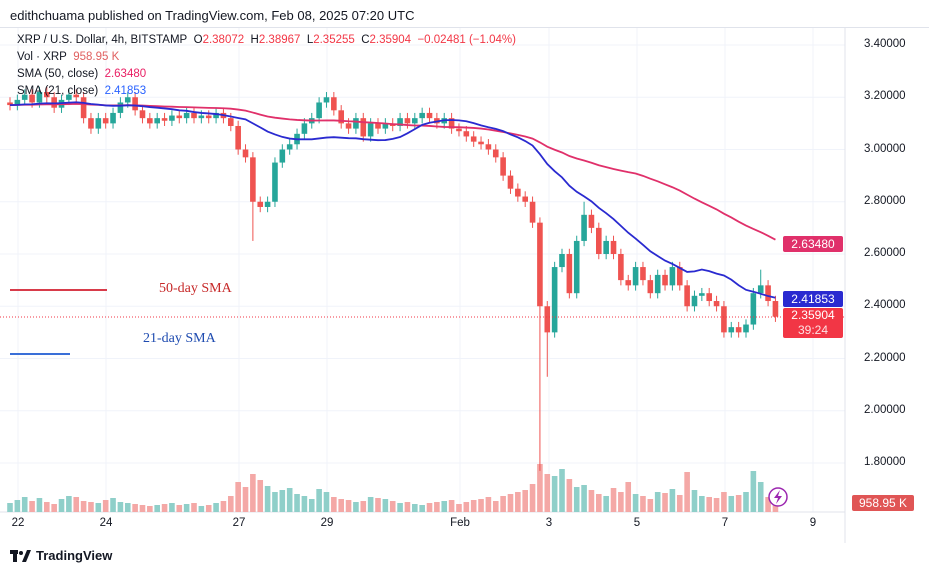 This screenshot has width=929, height=574. I want to click on close-value: 2.35904, so click(390, 40).